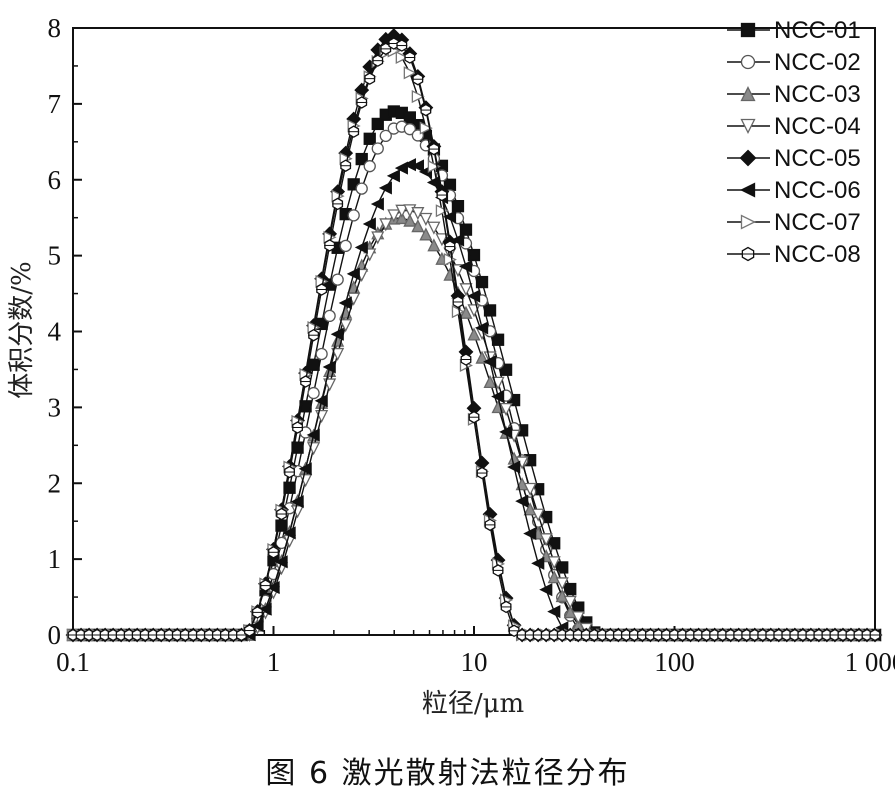 This screenshot has height=805, width=895. What do you see at coordinates (474, 662) in the screenshot?
I see `x-tick-label: 10` at bounding box center [474, 662].